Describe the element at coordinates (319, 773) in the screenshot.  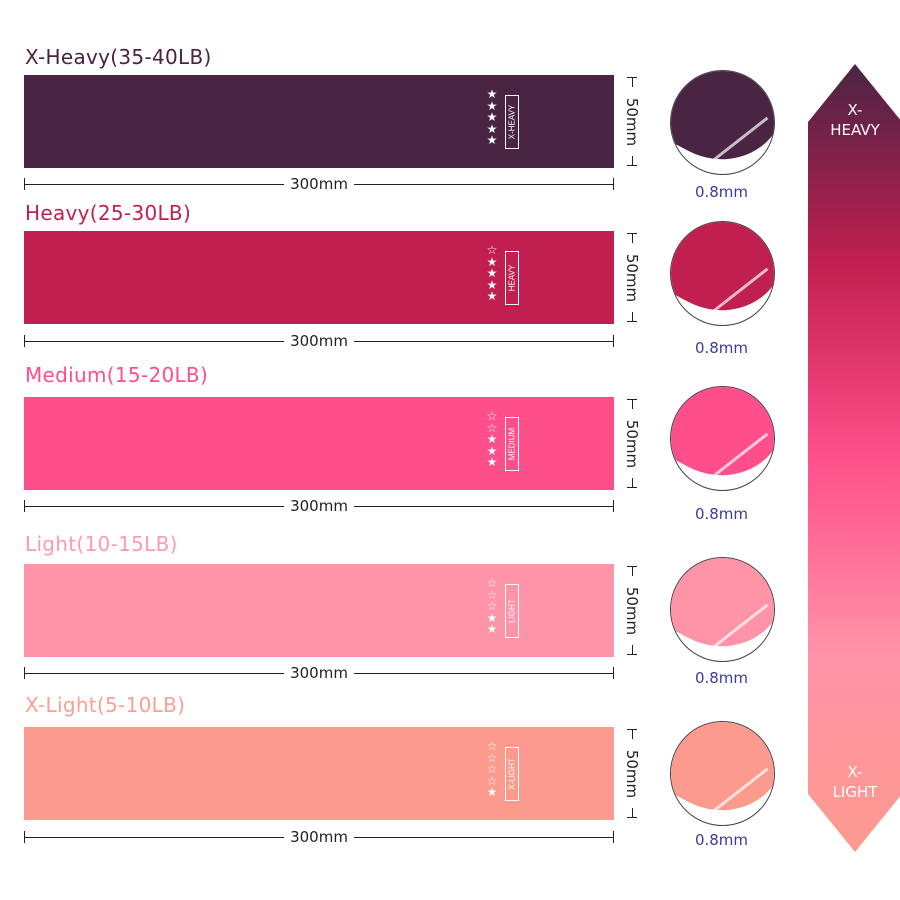
I see `resistance-band: ☆ ☆ ☆ ☆ ★ X-LIGHT` at that location.